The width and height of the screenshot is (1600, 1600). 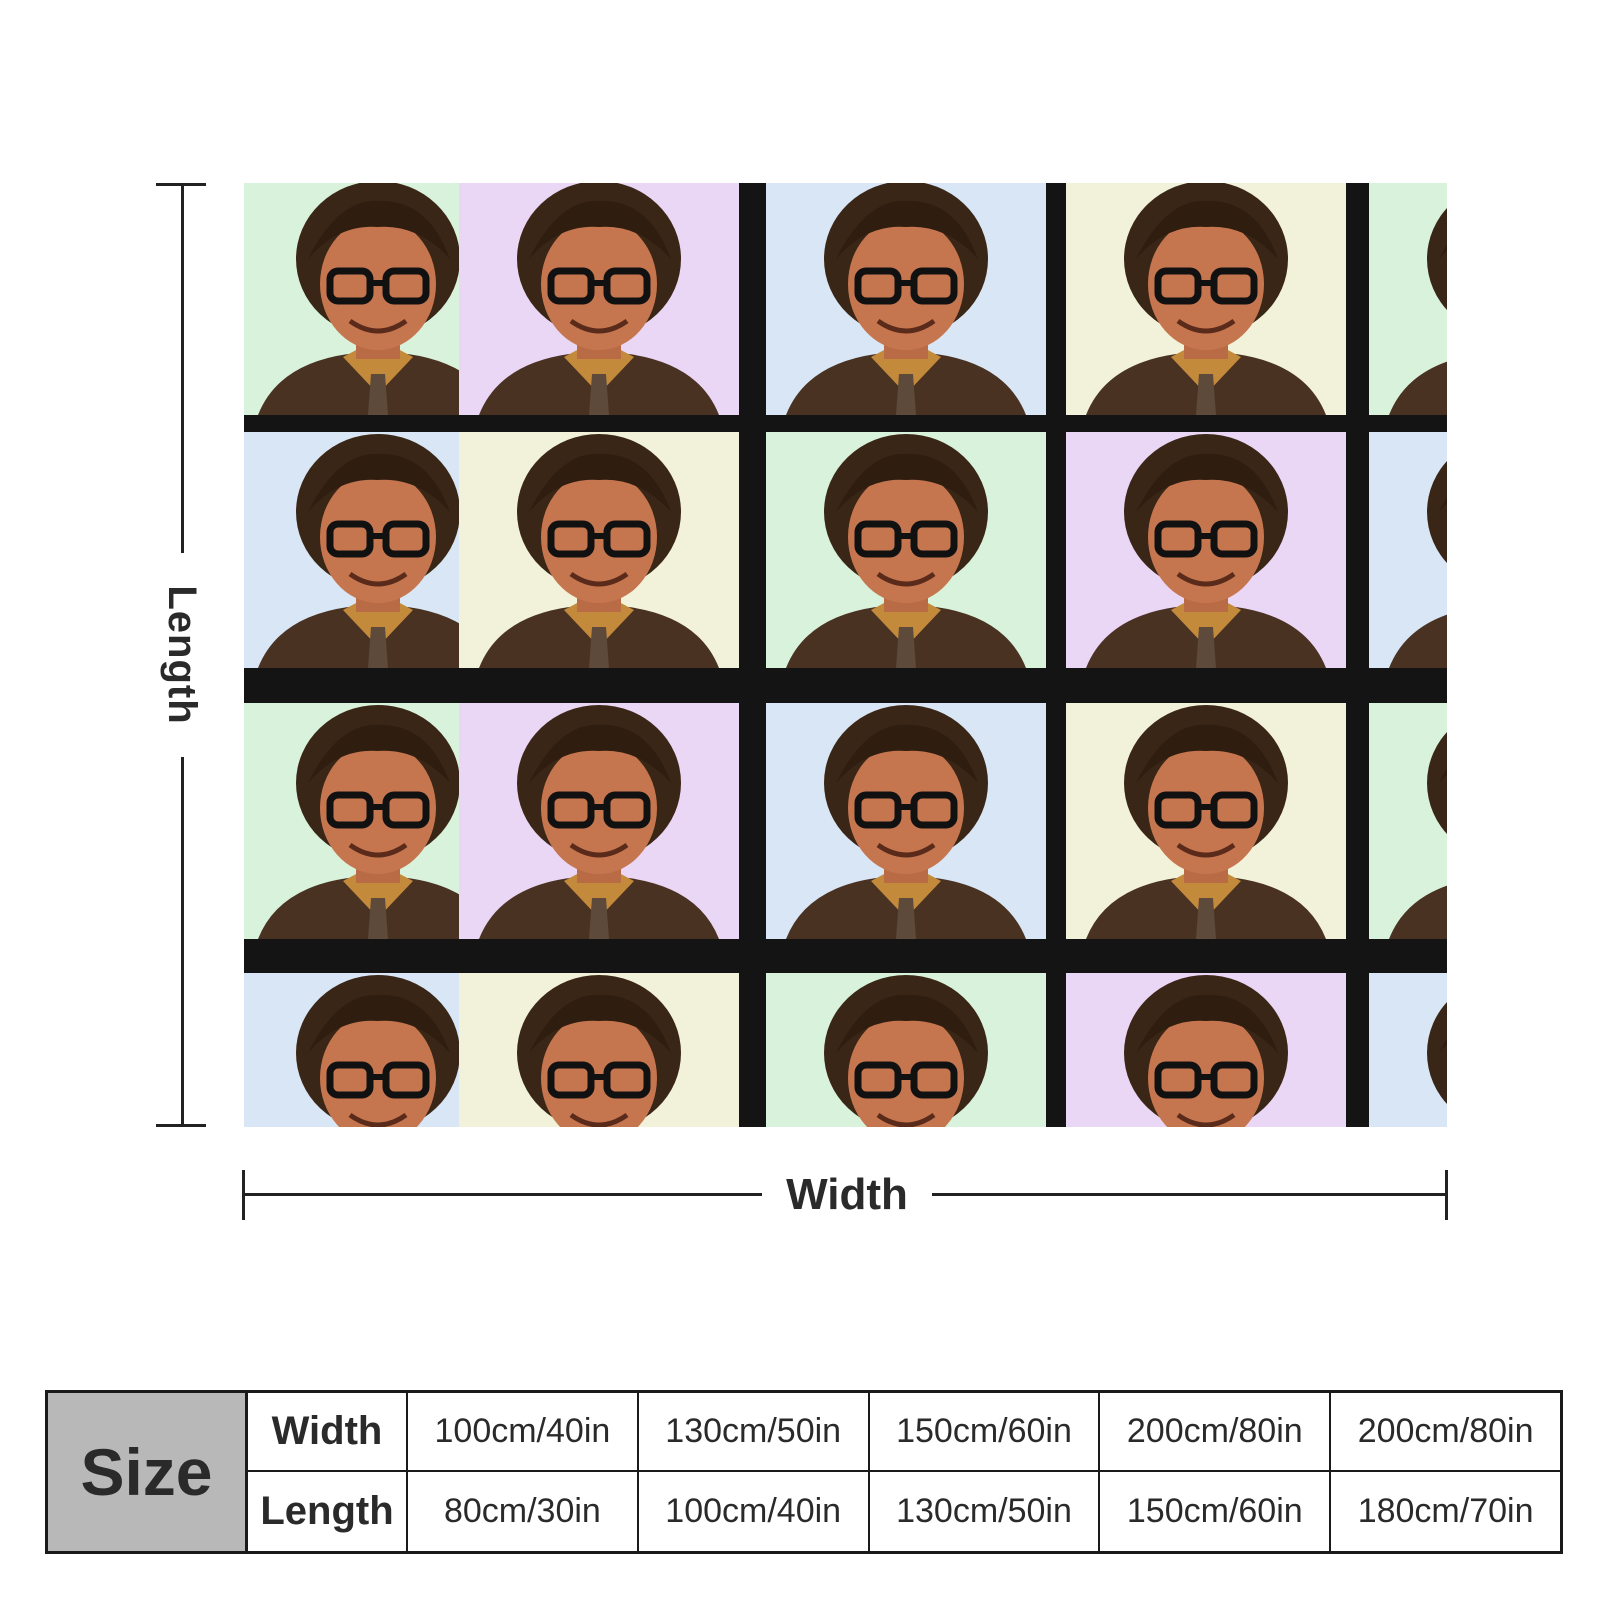 What do you see at coordinates (148, 1472) in the screenshot?
I see `size-header: Size` at bounding box center [148, 1472].